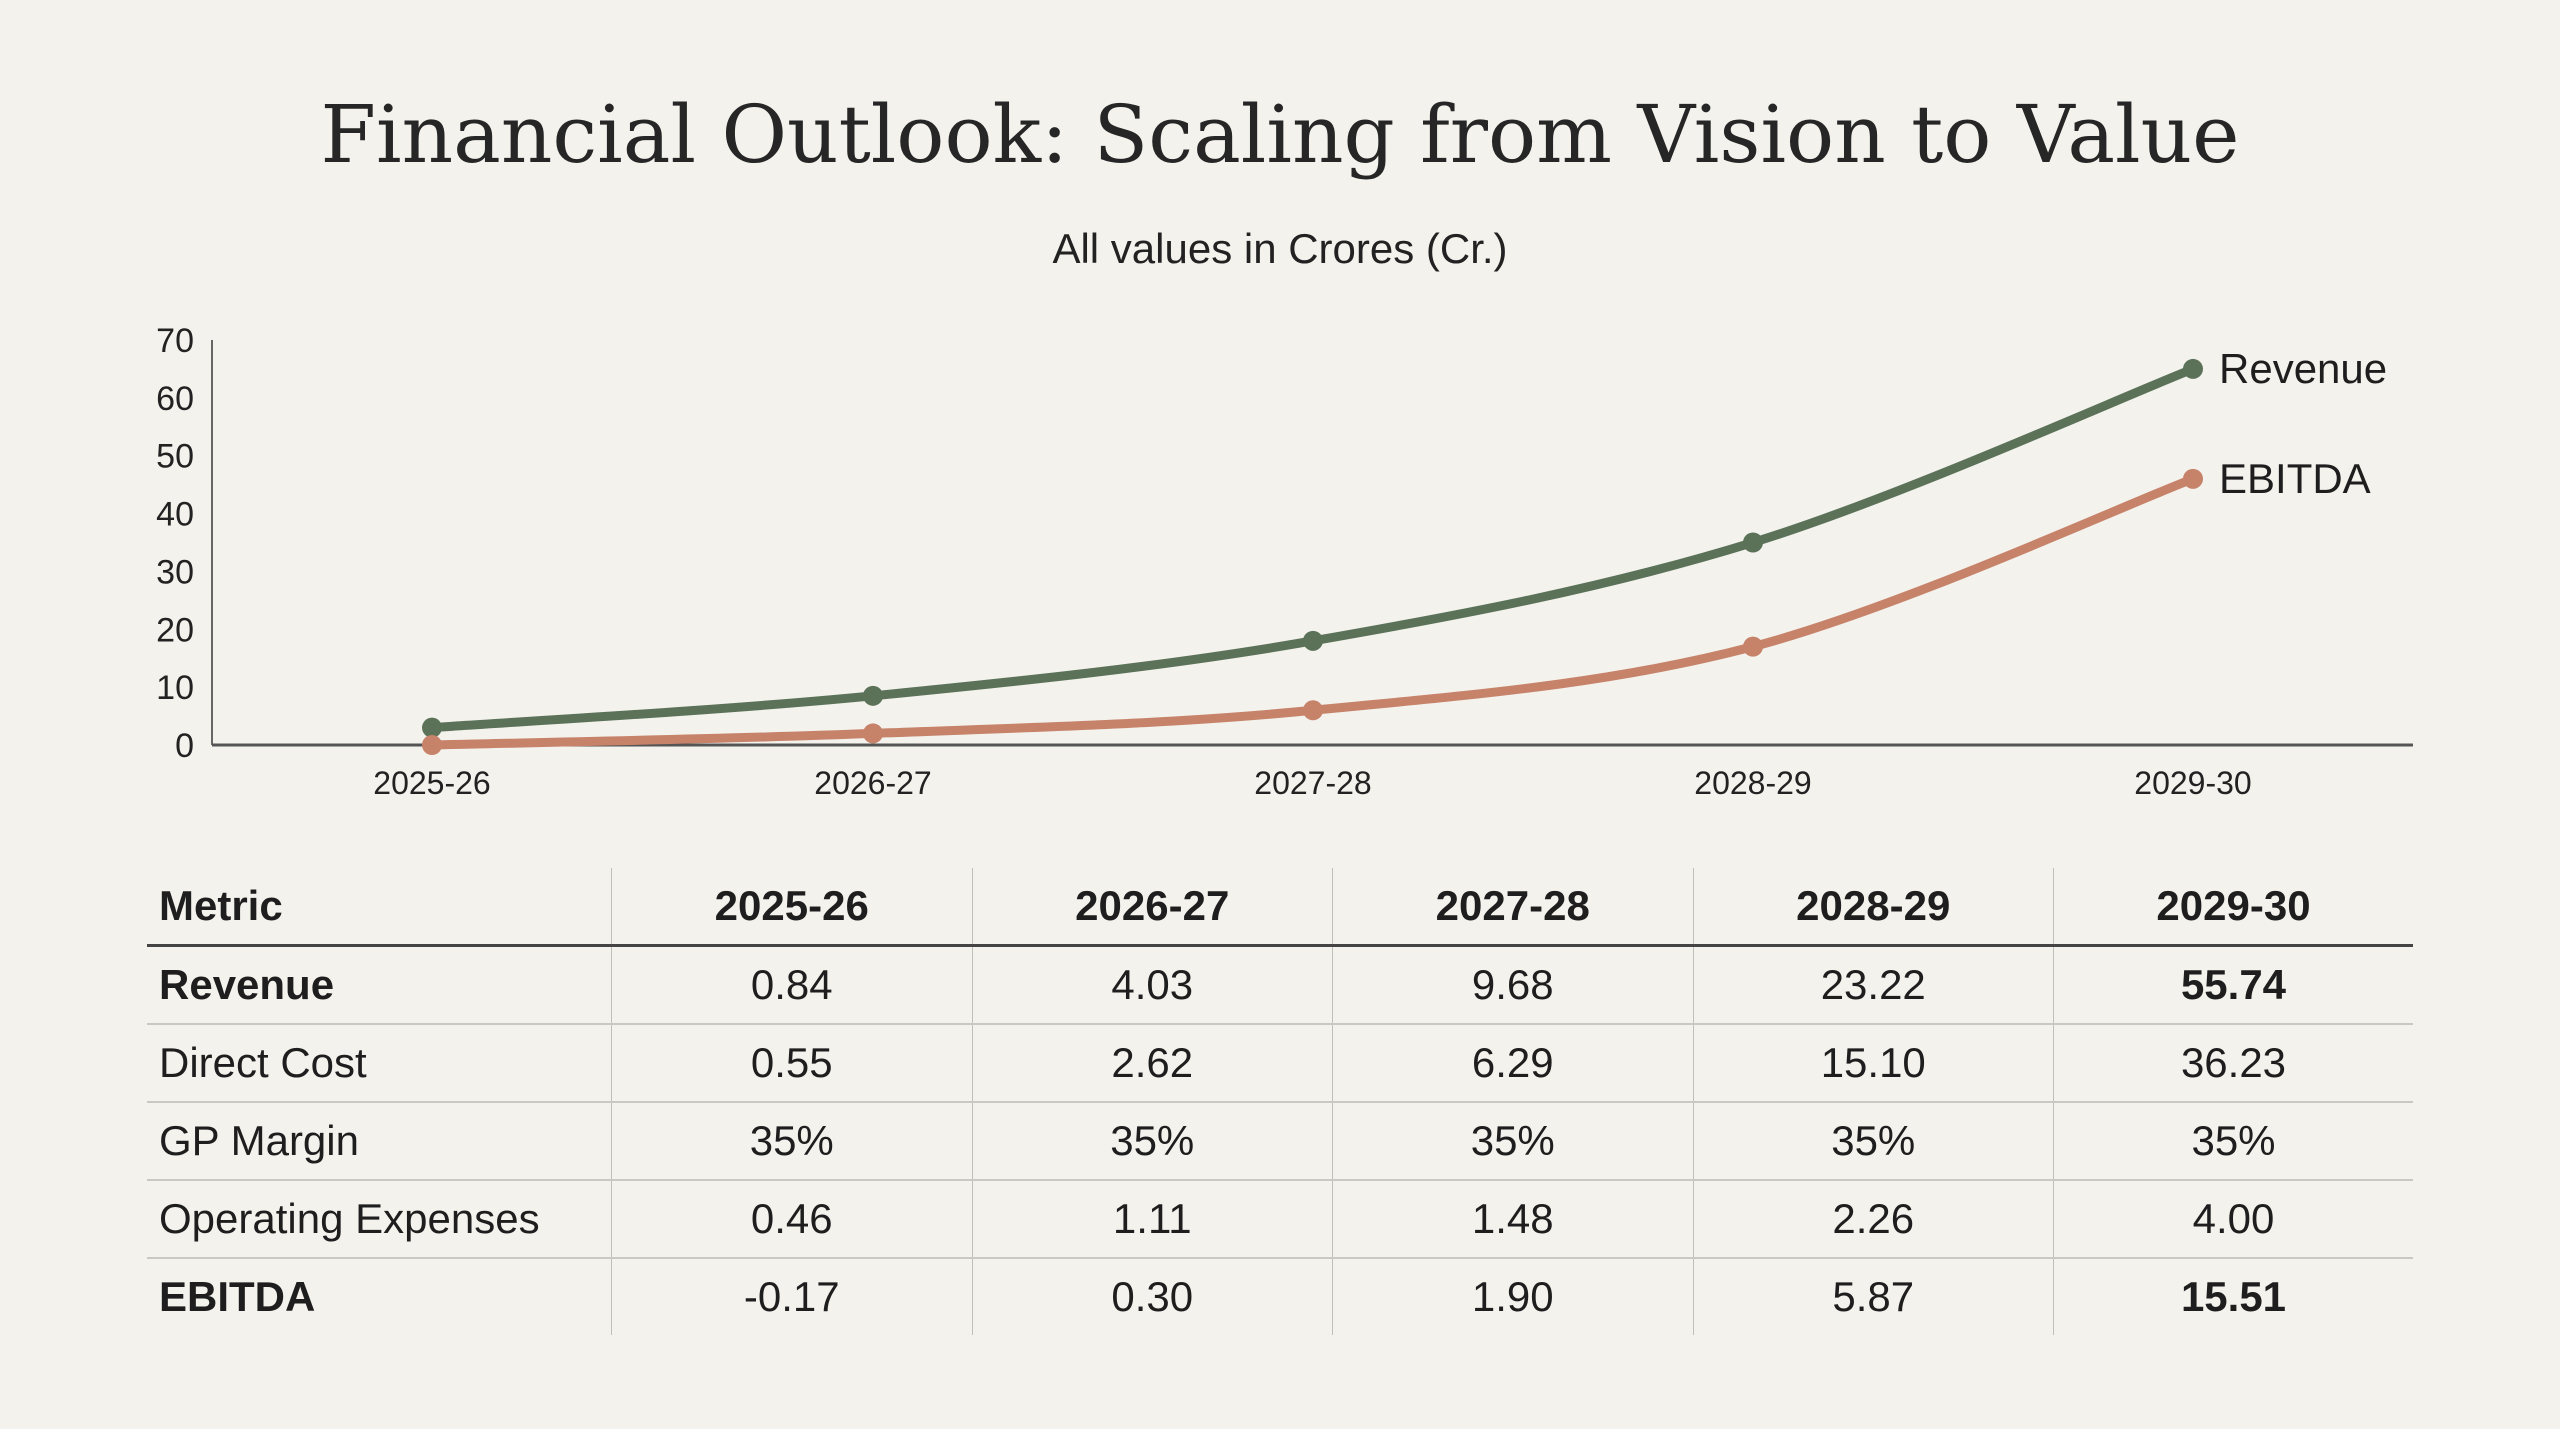 The image size is (2560, 1429). What do you see at coordinates (379, 907) in the screenshot?
I see `column-header: Metric` at bounding box center [379, 907].